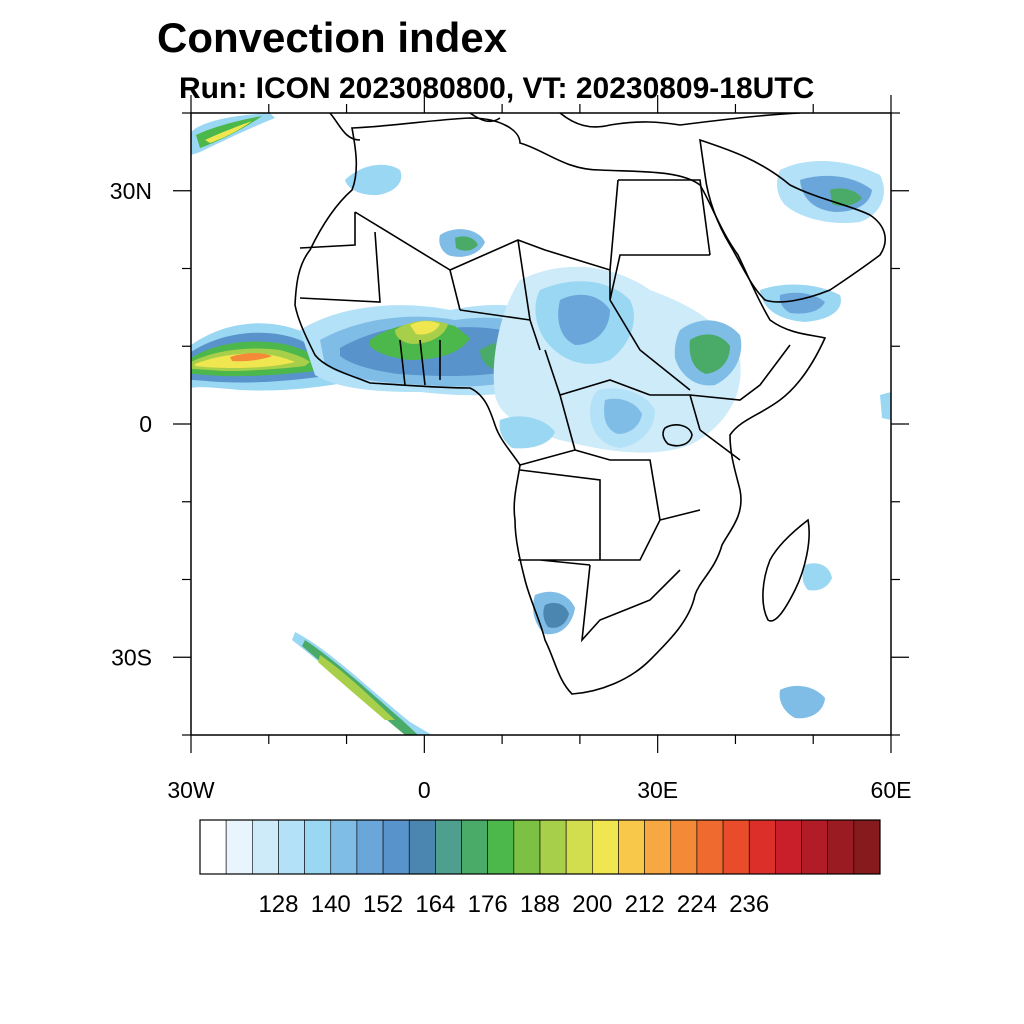 This screenshot has height=1024, width=1024. What do you see at coordinates (617, 359) in the screenshot?
I see `central-africa-convection` at bounding box center [617, 359].